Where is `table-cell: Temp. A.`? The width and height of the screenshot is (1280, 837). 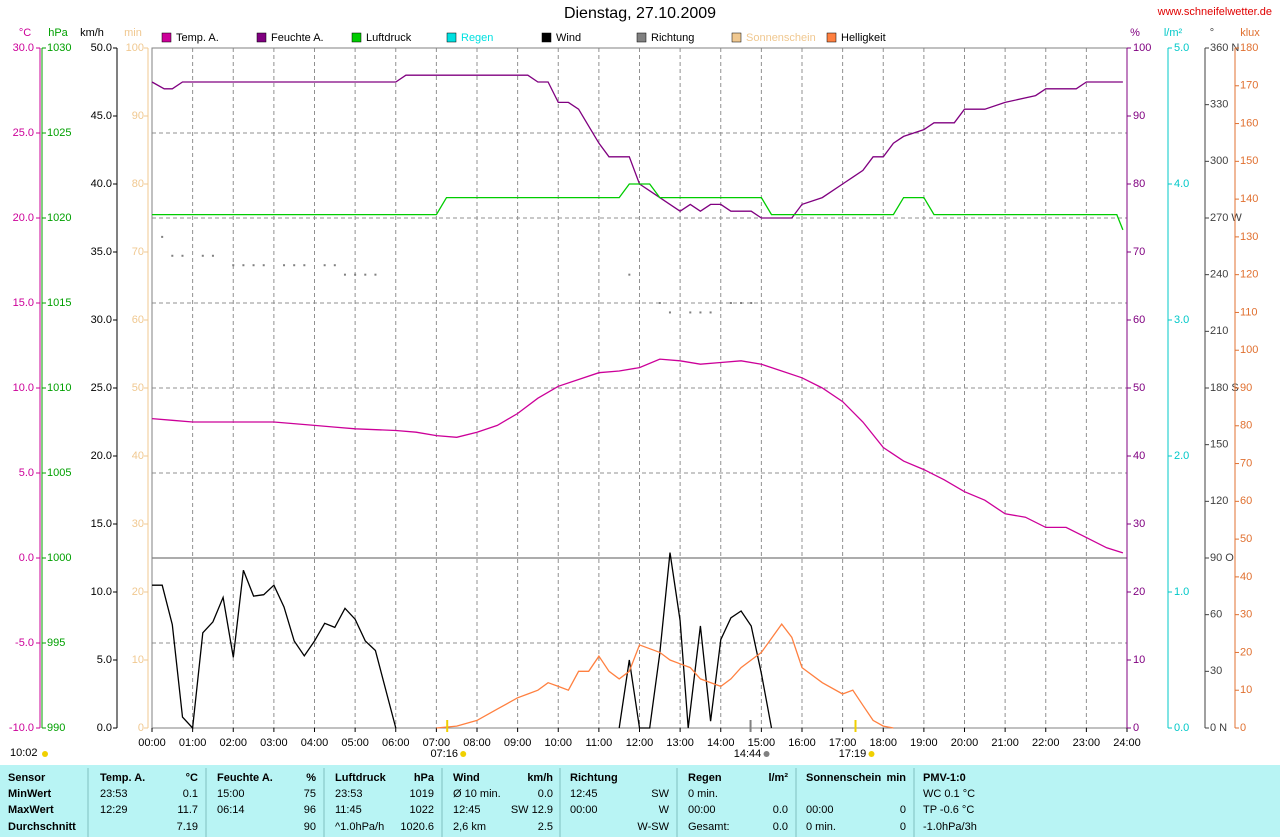
table-cell: Temp. A. is located at coordinates (122, 778).